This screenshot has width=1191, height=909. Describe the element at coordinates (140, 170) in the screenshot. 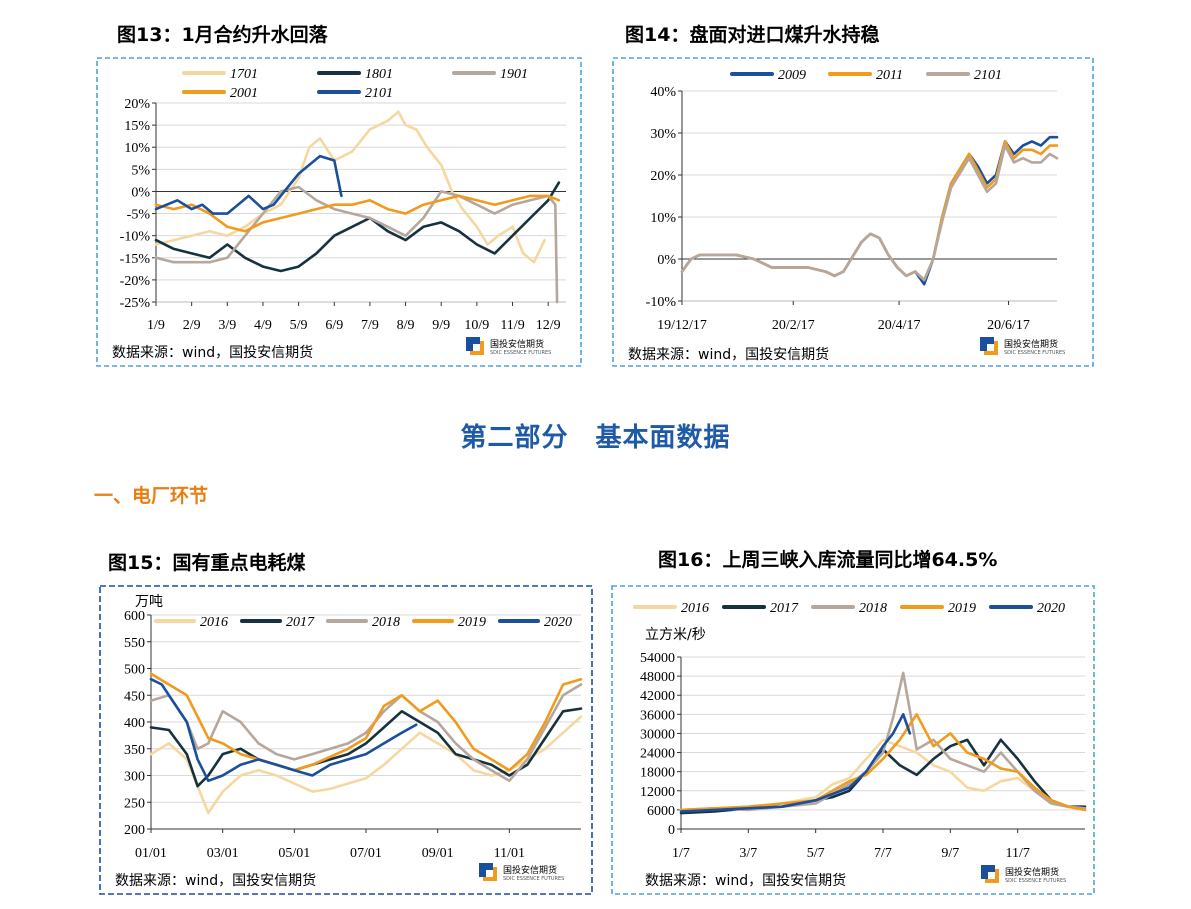

I see `c13-ytick-label: 5%` at that location.